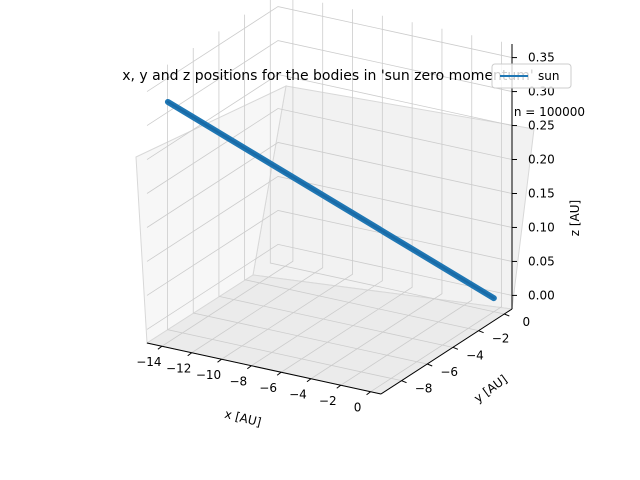 The width and height of the screenshot is (640, 480). Describe the element at coordinates (541, 227) in the screenshot. I see `z-tick-label-2: 0.10` at that location.